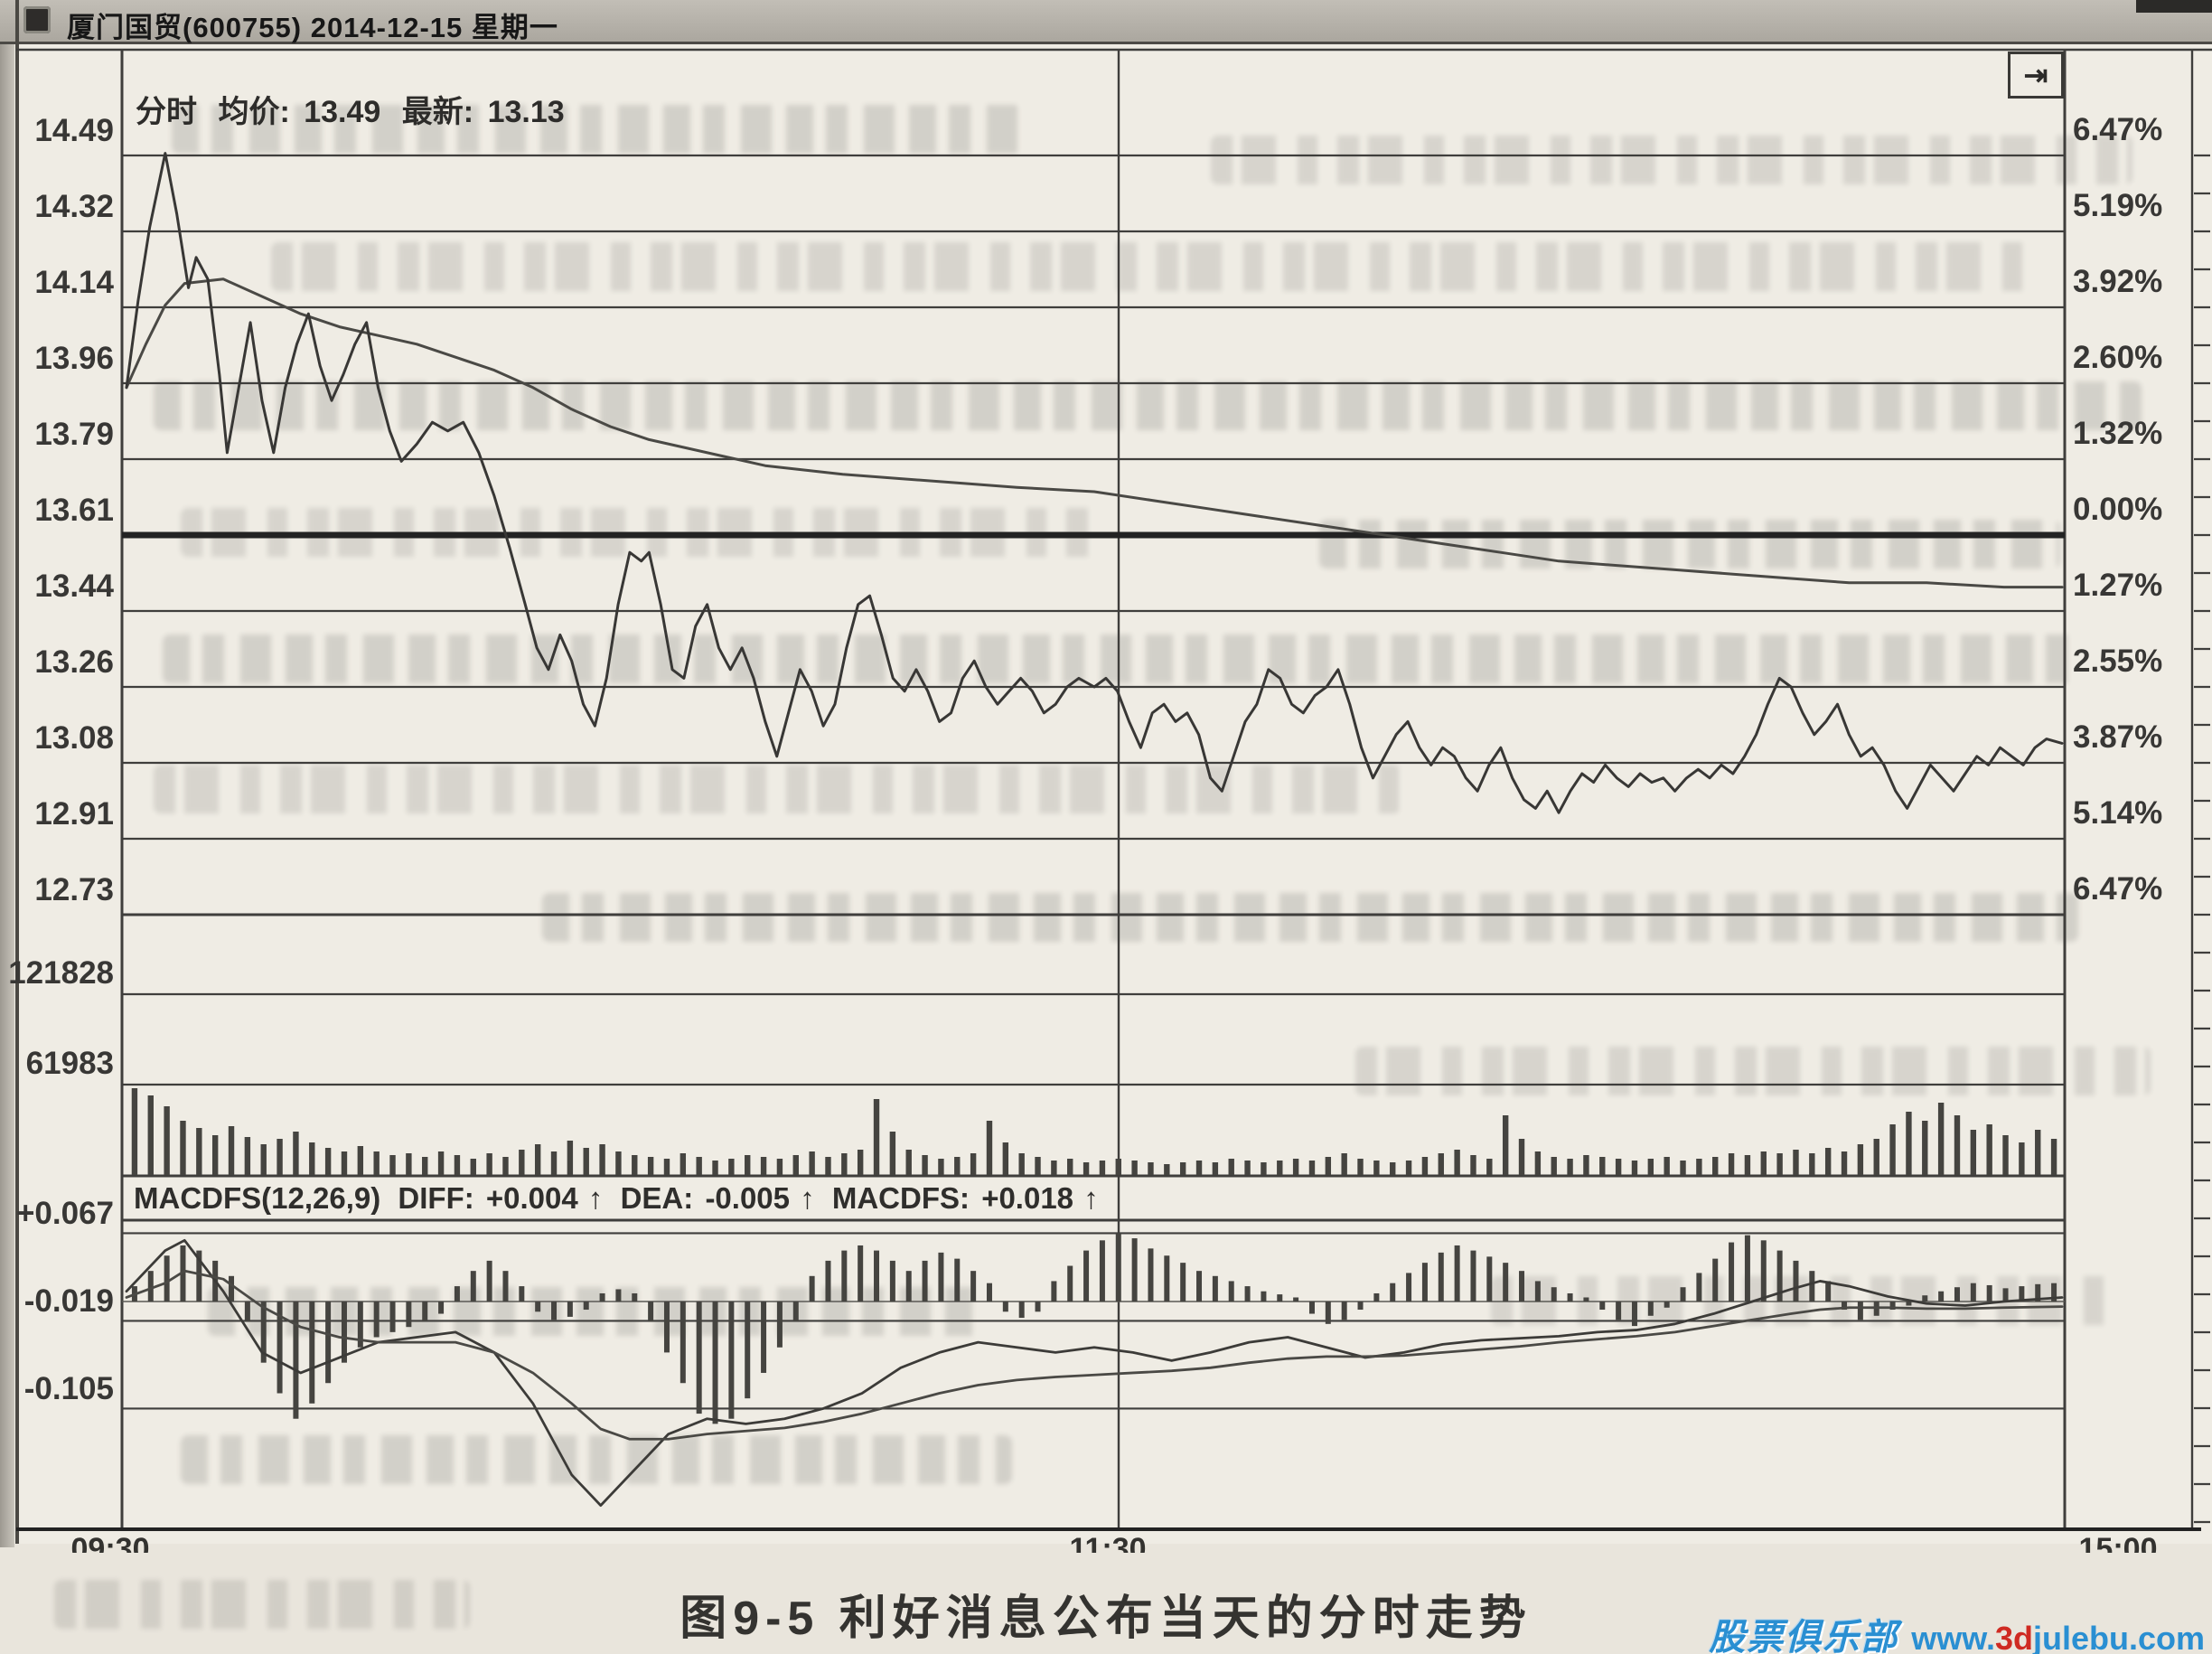  Describe the element at coordinates (74, 434) in the screenshot. I see `price-axis-label: 13.79` at that location.